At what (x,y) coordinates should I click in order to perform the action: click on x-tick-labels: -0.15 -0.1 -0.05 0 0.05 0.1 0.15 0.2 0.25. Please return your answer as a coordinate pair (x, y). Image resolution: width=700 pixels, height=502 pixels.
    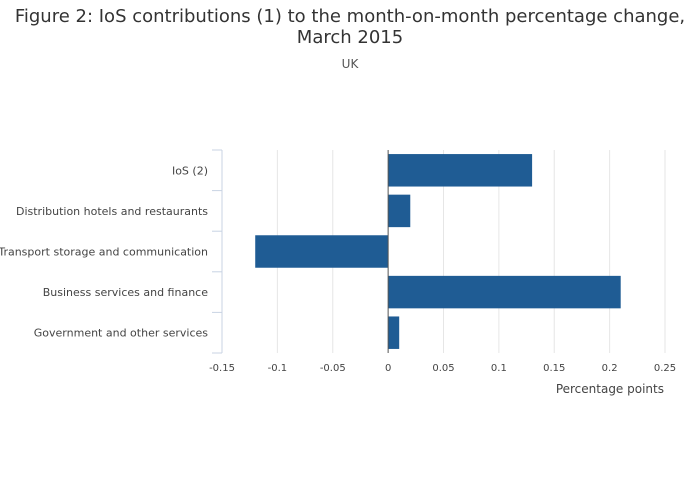
    Looking at the image, I should click on (442, 368).